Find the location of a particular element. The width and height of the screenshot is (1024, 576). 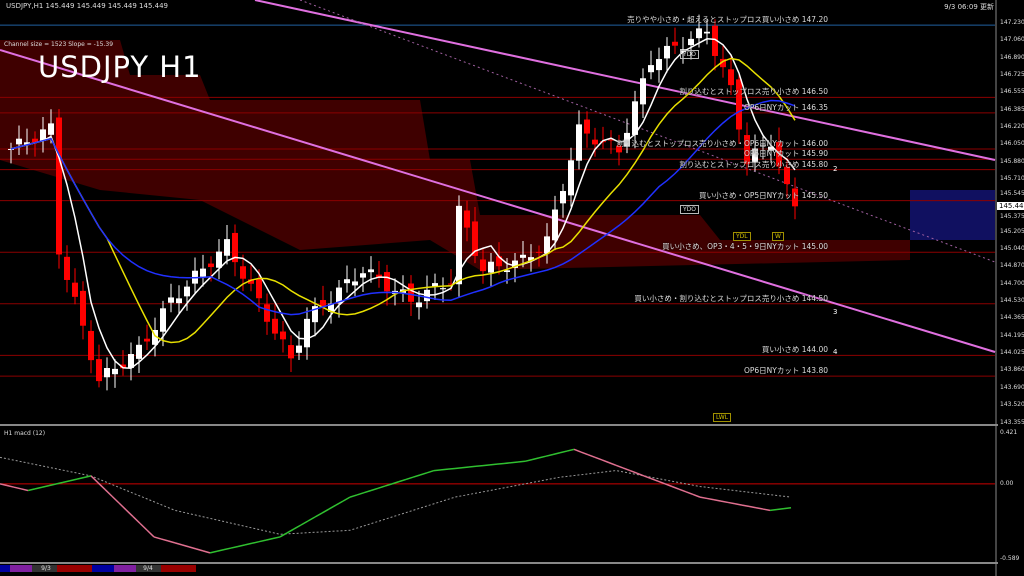

price-level-label: 買い小さめ 144.00 is located at coordinates (794, 350).